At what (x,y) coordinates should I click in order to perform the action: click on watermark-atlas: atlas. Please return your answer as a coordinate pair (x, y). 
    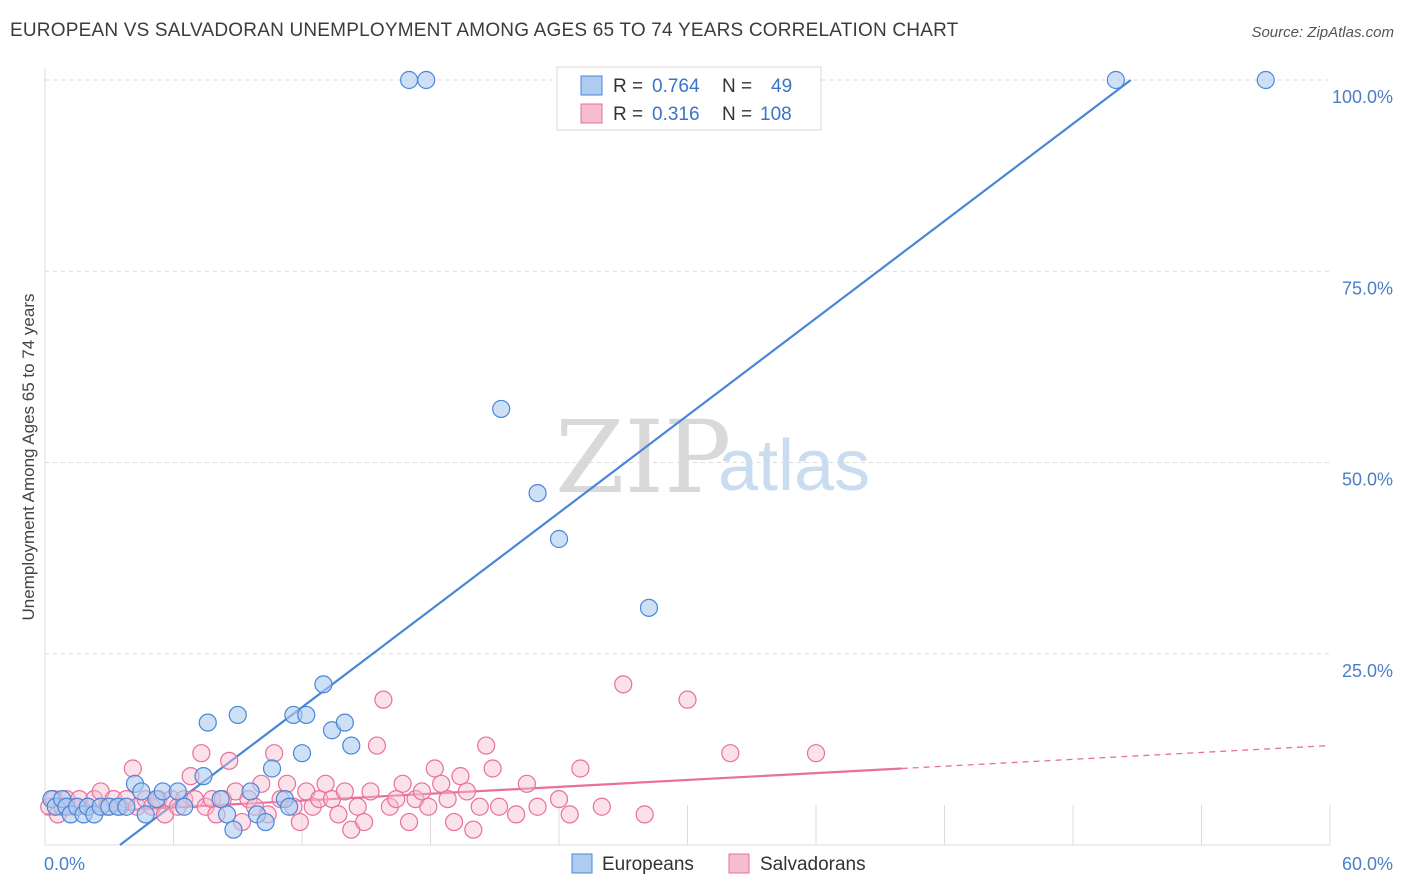
    Looking at the image, I should click on (794, 466).